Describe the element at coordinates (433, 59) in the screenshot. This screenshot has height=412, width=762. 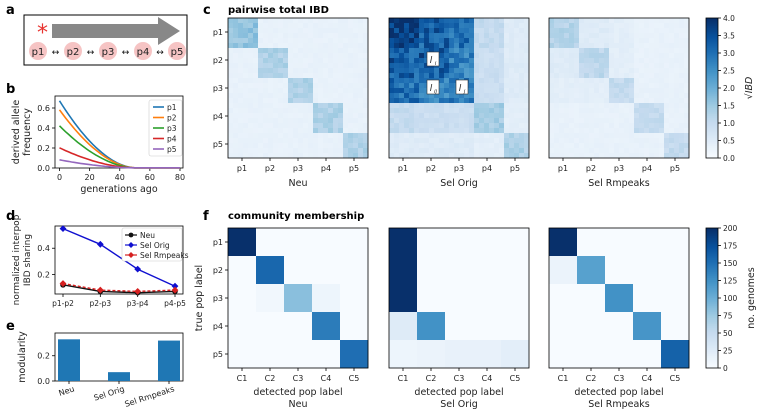
I see `annotation-box` at that location.